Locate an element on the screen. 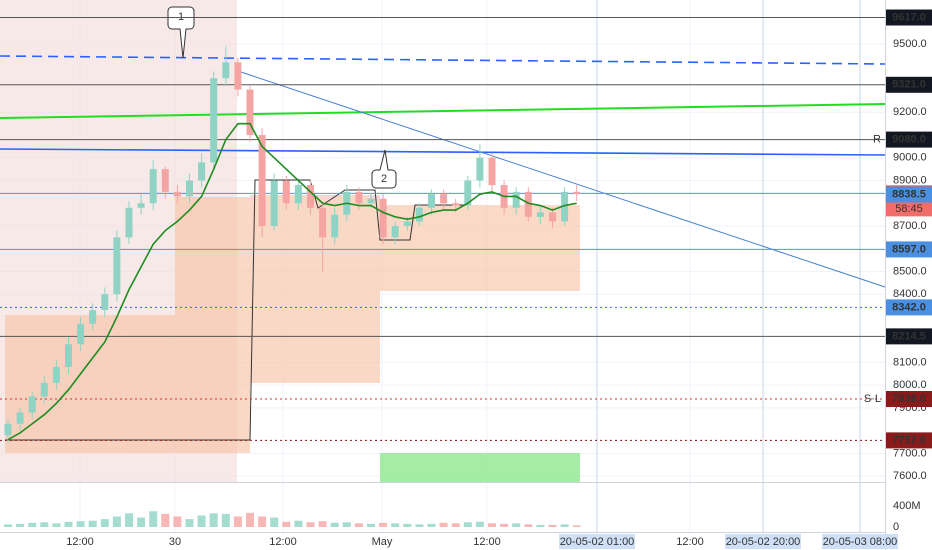 The width and height of the screenshot is (932, 550). trend-blue is located at coordinates (443, 152).